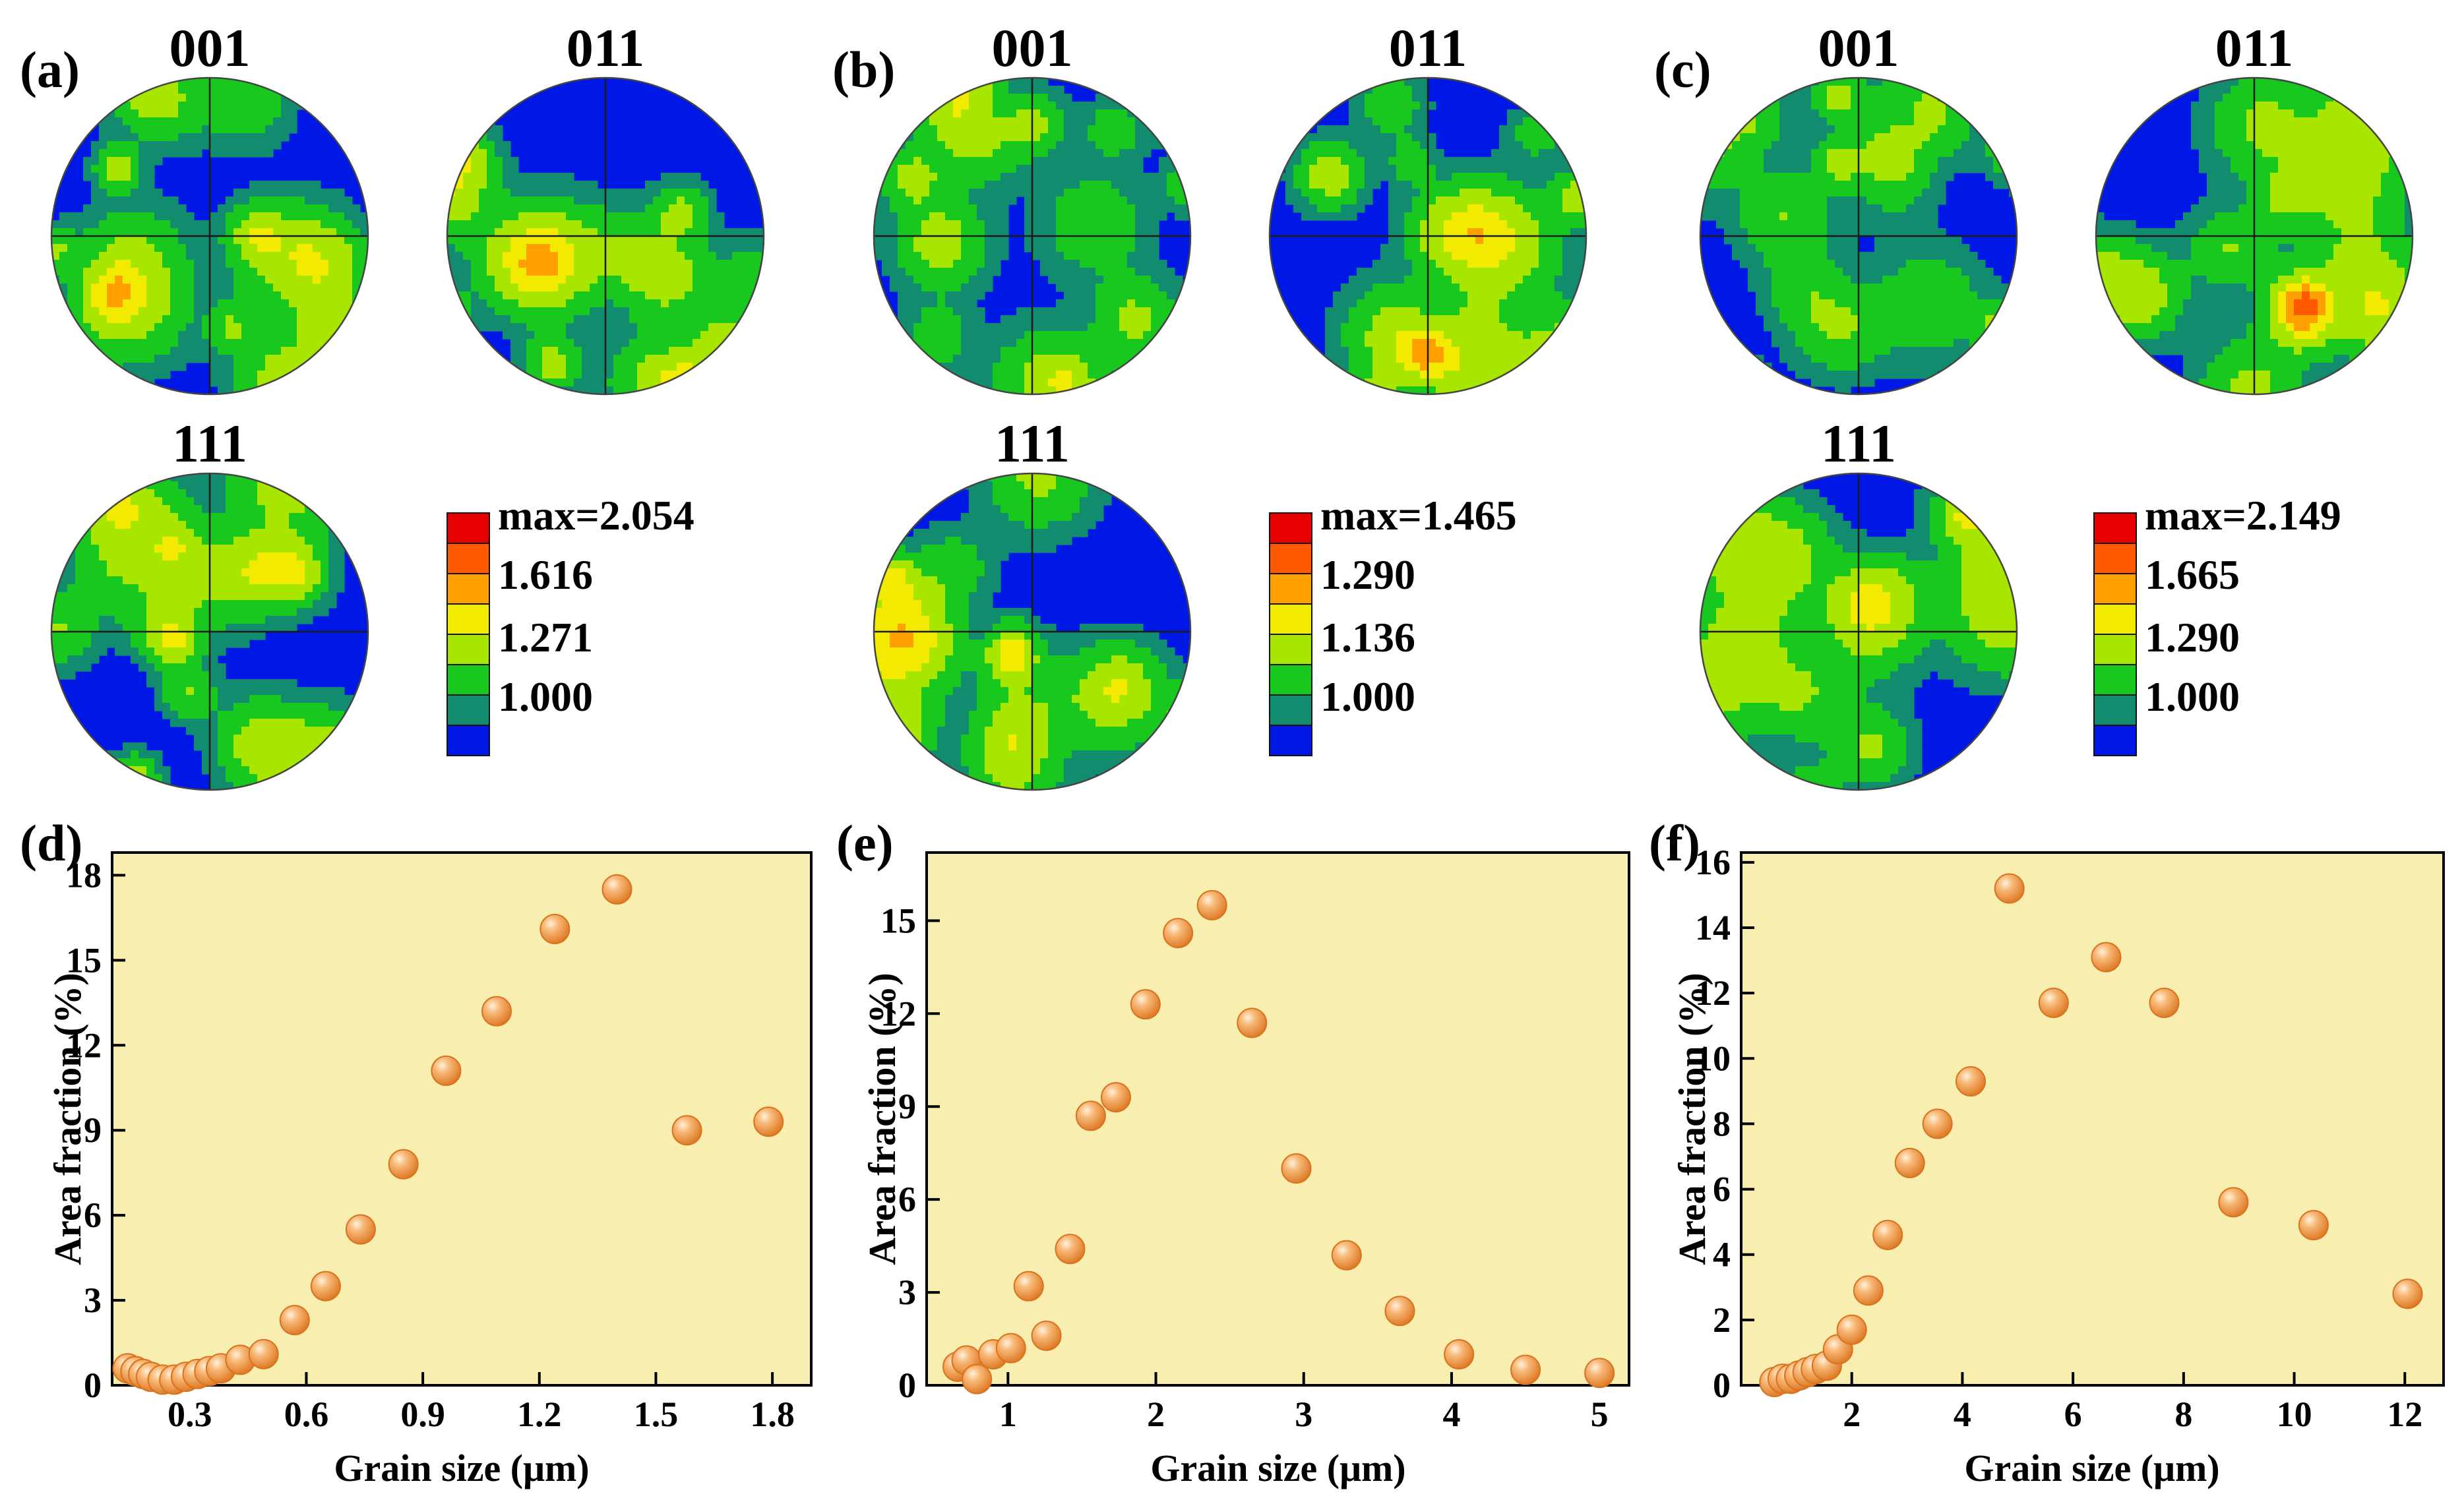 The width and height of the screenshot is (2464, 1502). What do you see at coordinates (50, 70) in the screenshot?
I see `panel-label: (a)` at bounding box center [50, 70].